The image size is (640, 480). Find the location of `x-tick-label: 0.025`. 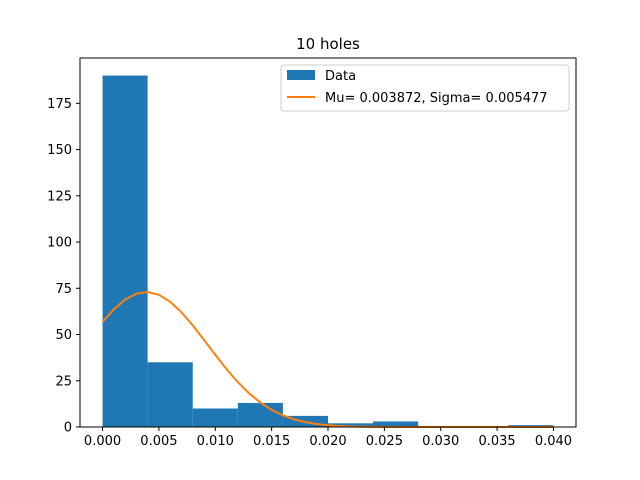

x-tick-label: 0.025 is located at coordinates (384, 441).